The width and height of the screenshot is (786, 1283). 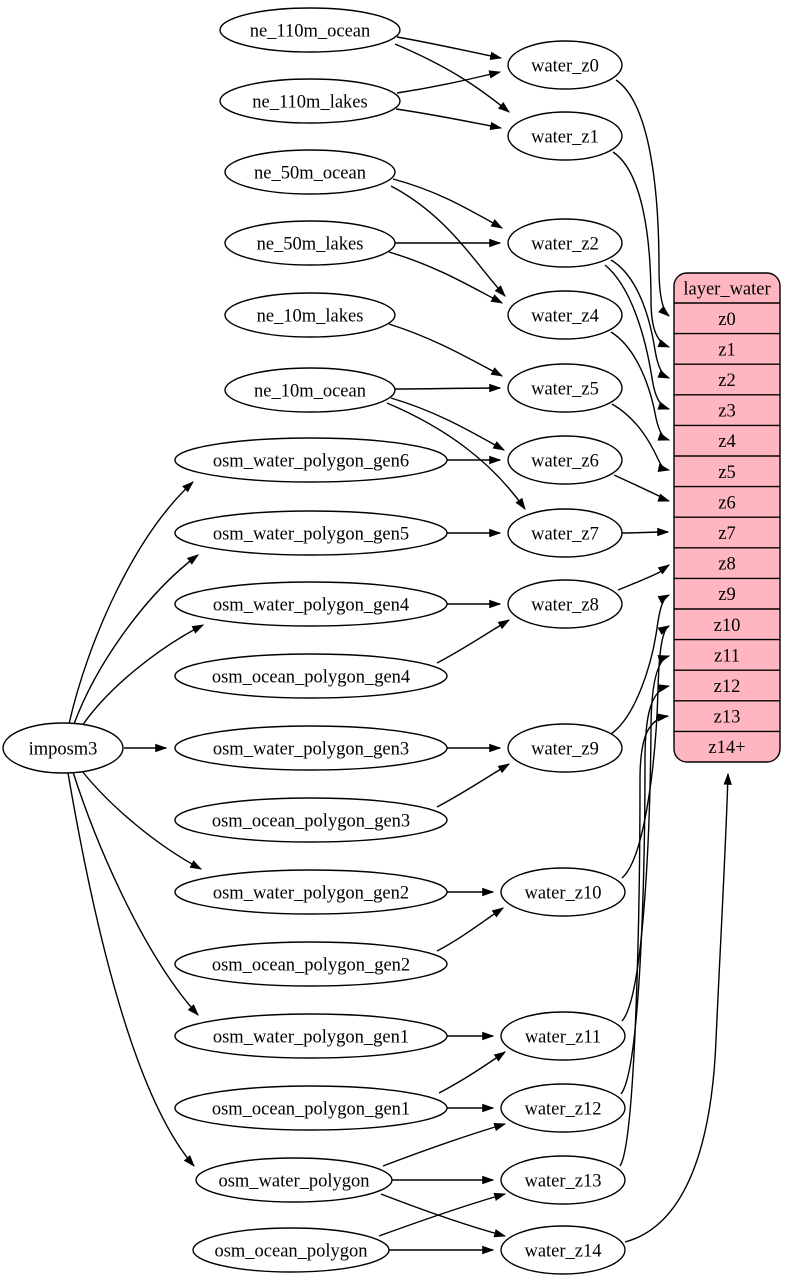 I want to click on node-ne_10m_ocean: ne_10m_ocean, so click(x=310, y=390).